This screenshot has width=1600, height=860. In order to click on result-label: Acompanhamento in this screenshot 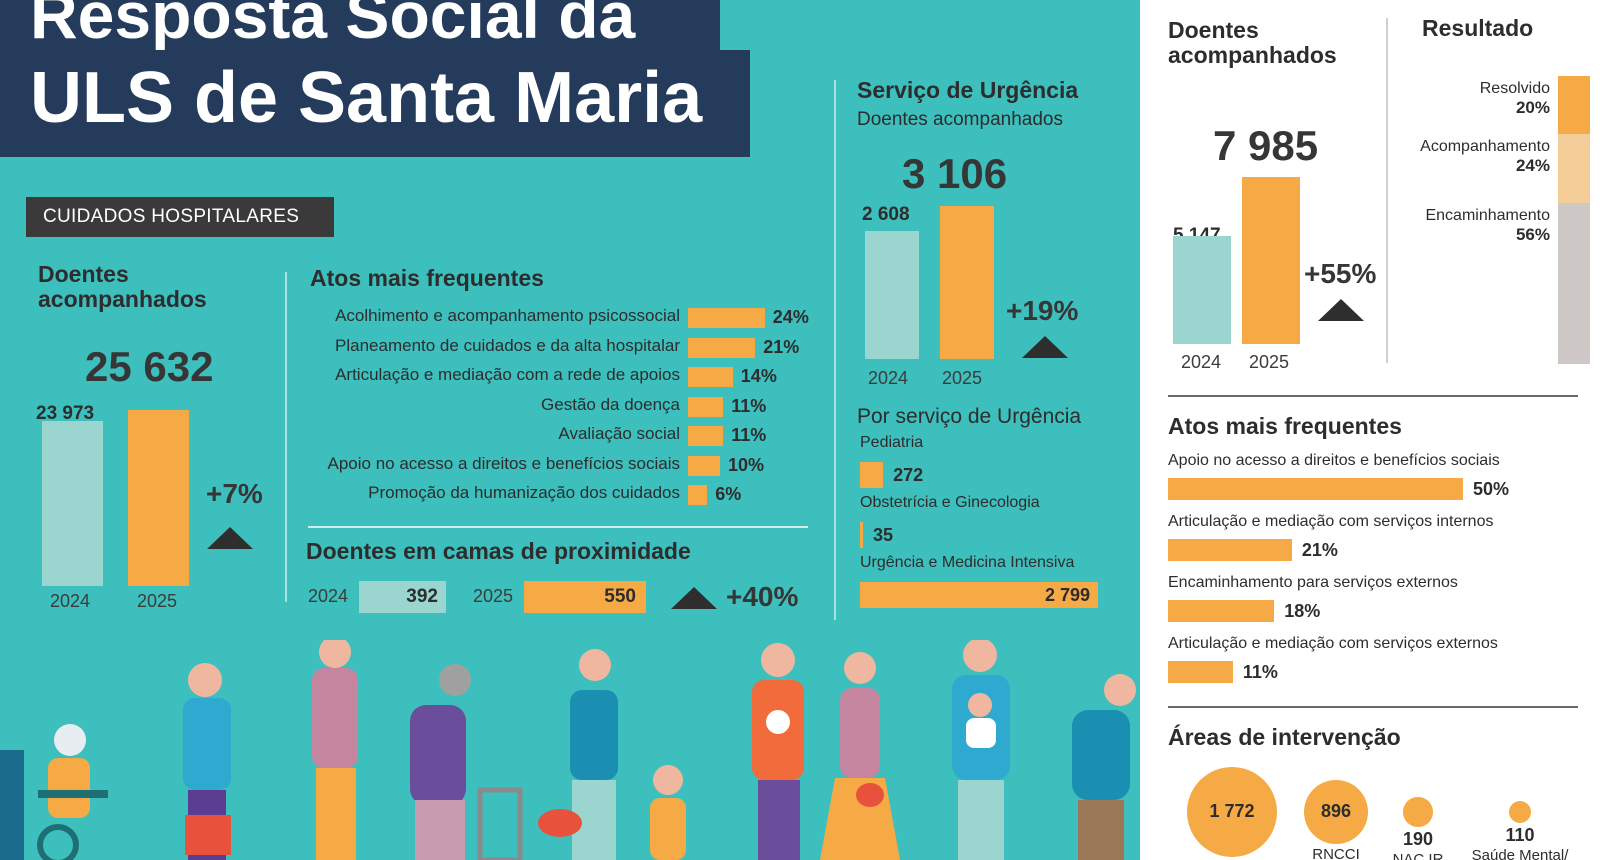, I will do `click(1485, 146)`.